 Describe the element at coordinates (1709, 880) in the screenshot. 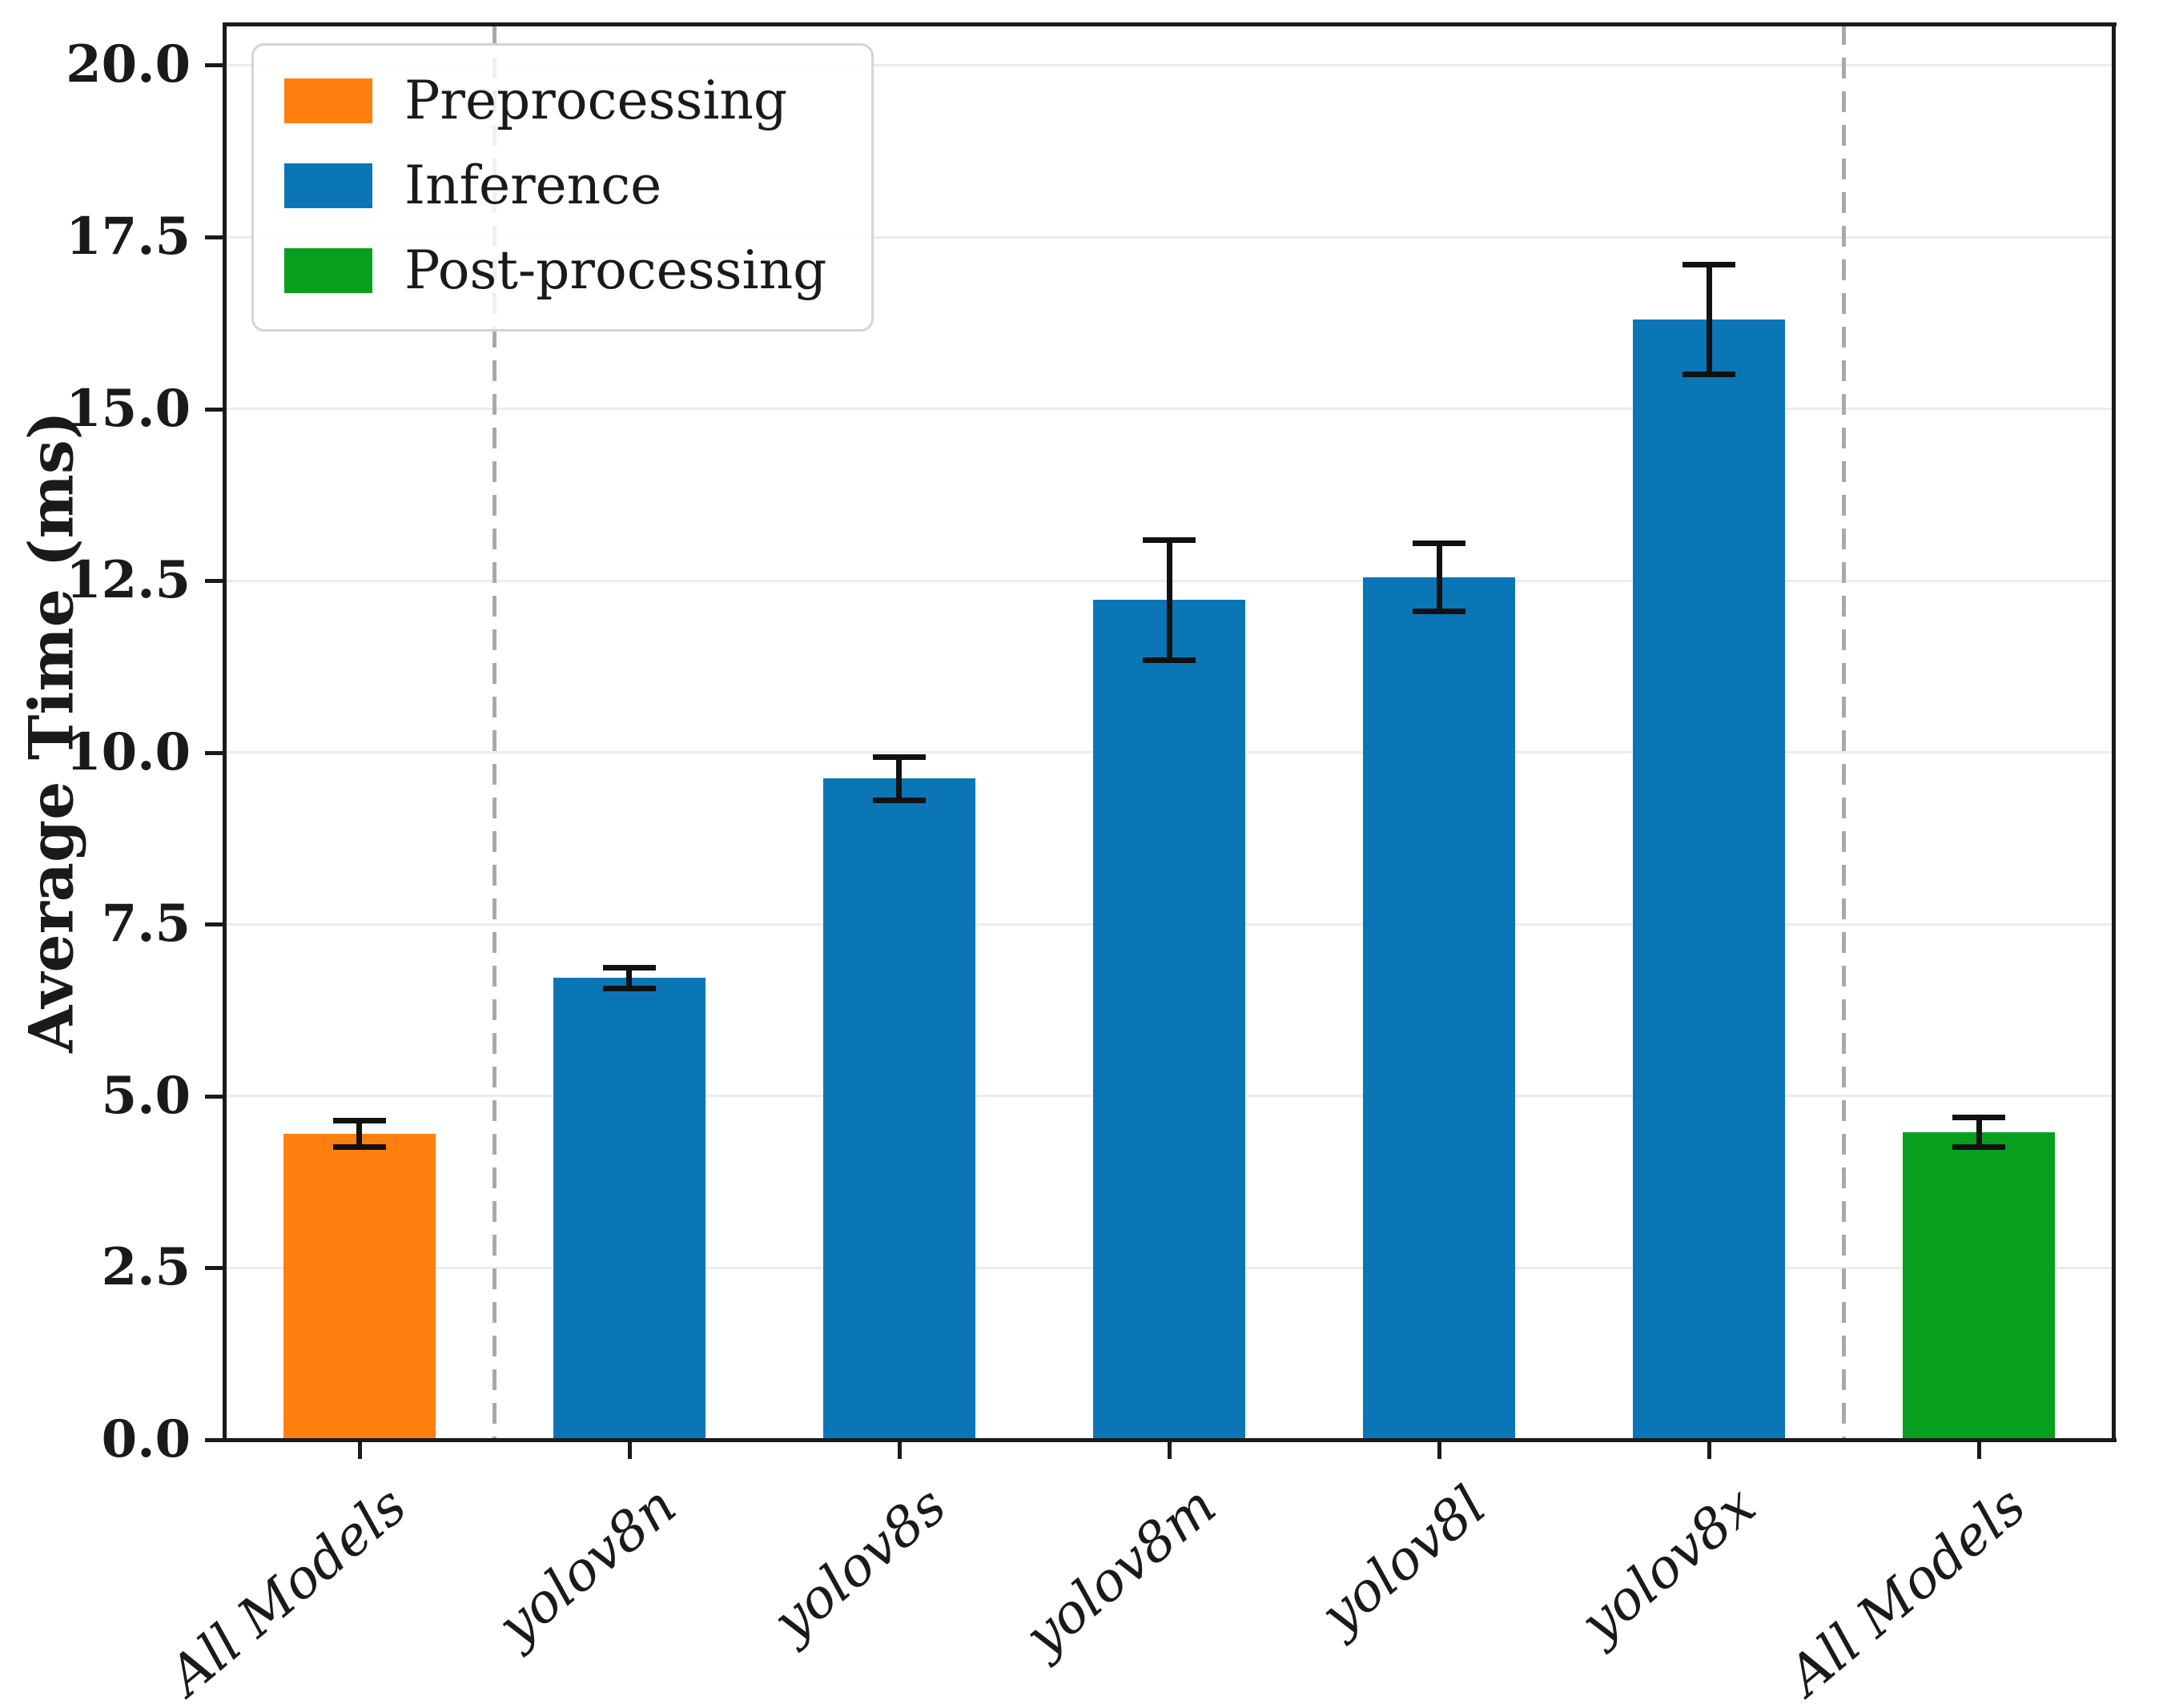

I see `bar-yolov8x` at that location.